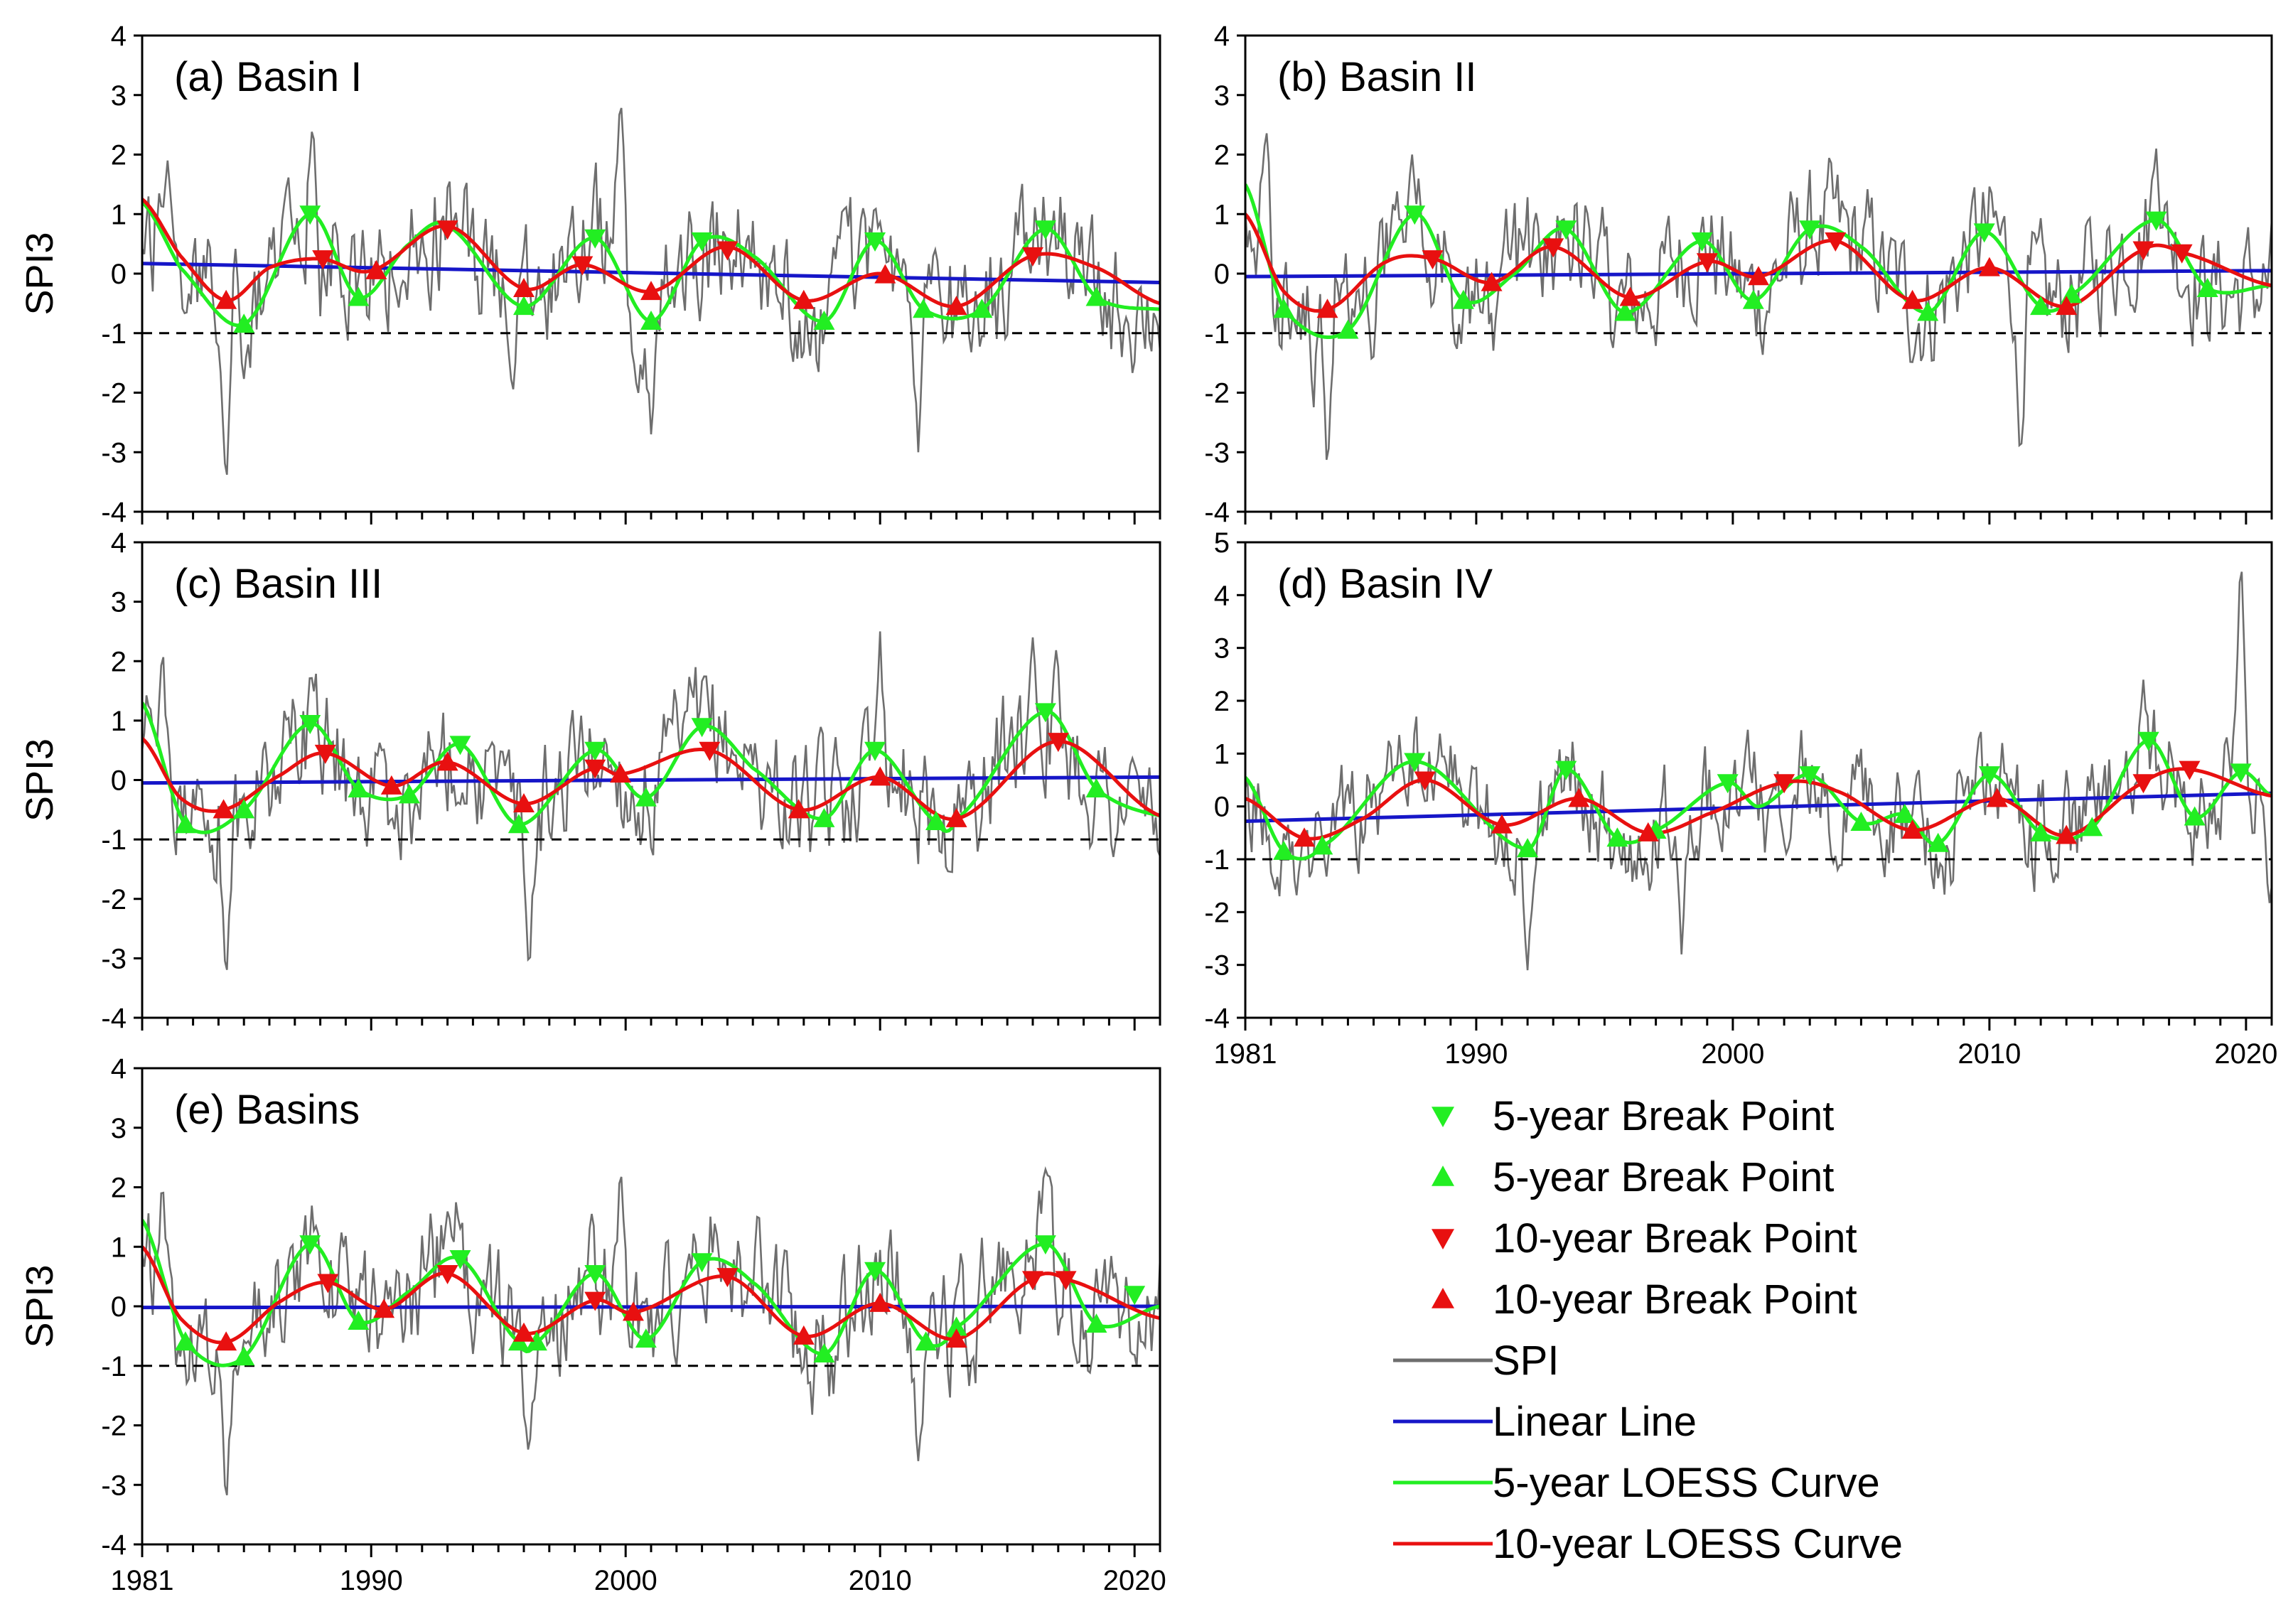  What do you see at coordinates (1989, 1054) in the screenshot?
I see `x-tick-label: 2010` at bounding box center [1989, 1054].